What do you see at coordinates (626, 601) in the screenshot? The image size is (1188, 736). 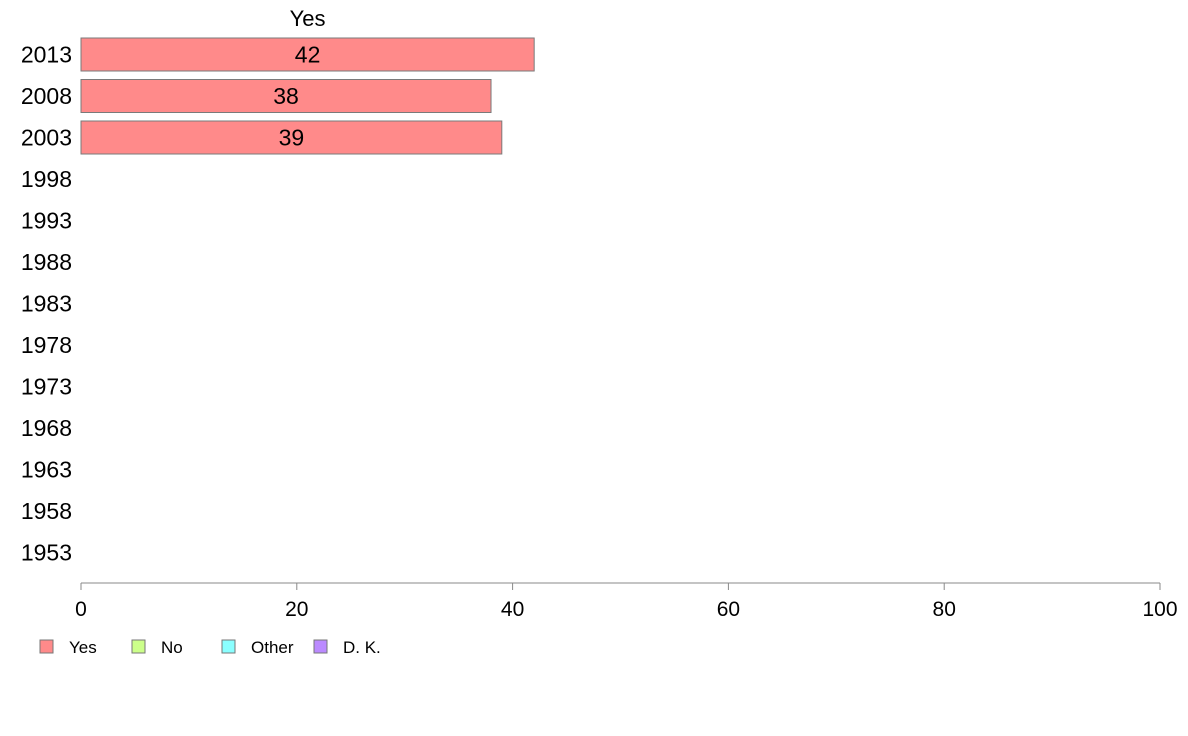 I see `x-axis: 0 20 40 60 80 100` at bounding box center [626, 601].